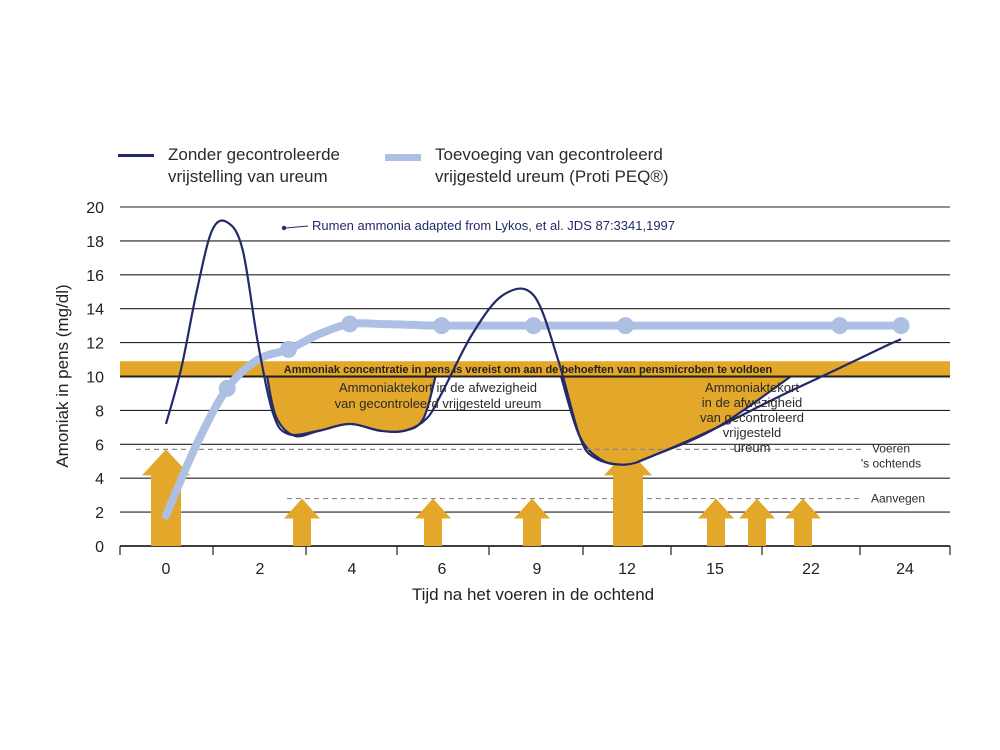 The height and width of the screenshot is (750, 1000). What do you see at coordinates (898, 499) in the screenshot?
I see `feeding-level-label-aanvegen: Aanvegen` at bounding box center [898, 499].